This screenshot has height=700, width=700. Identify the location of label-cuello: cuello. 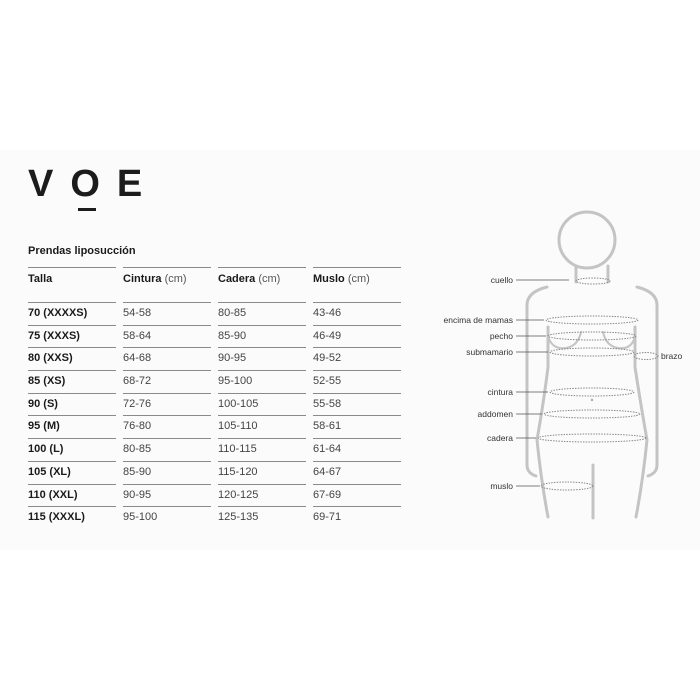
(502, 280).